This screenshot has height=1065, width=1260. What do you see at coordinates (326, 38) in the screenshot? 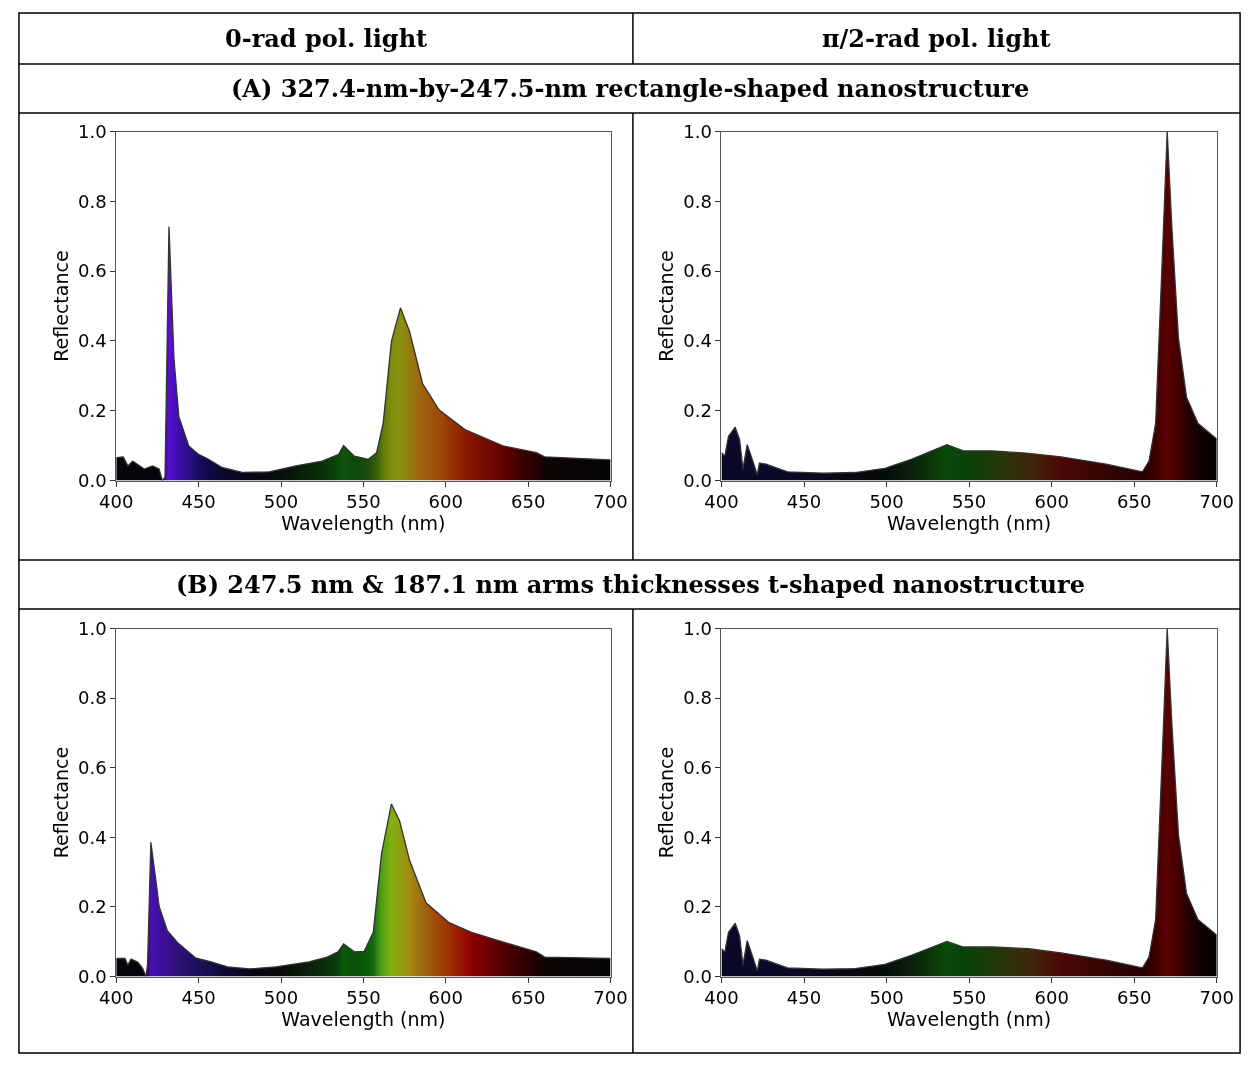
I see `text: 0-rad pol. light` at bounding box center [326, 38].